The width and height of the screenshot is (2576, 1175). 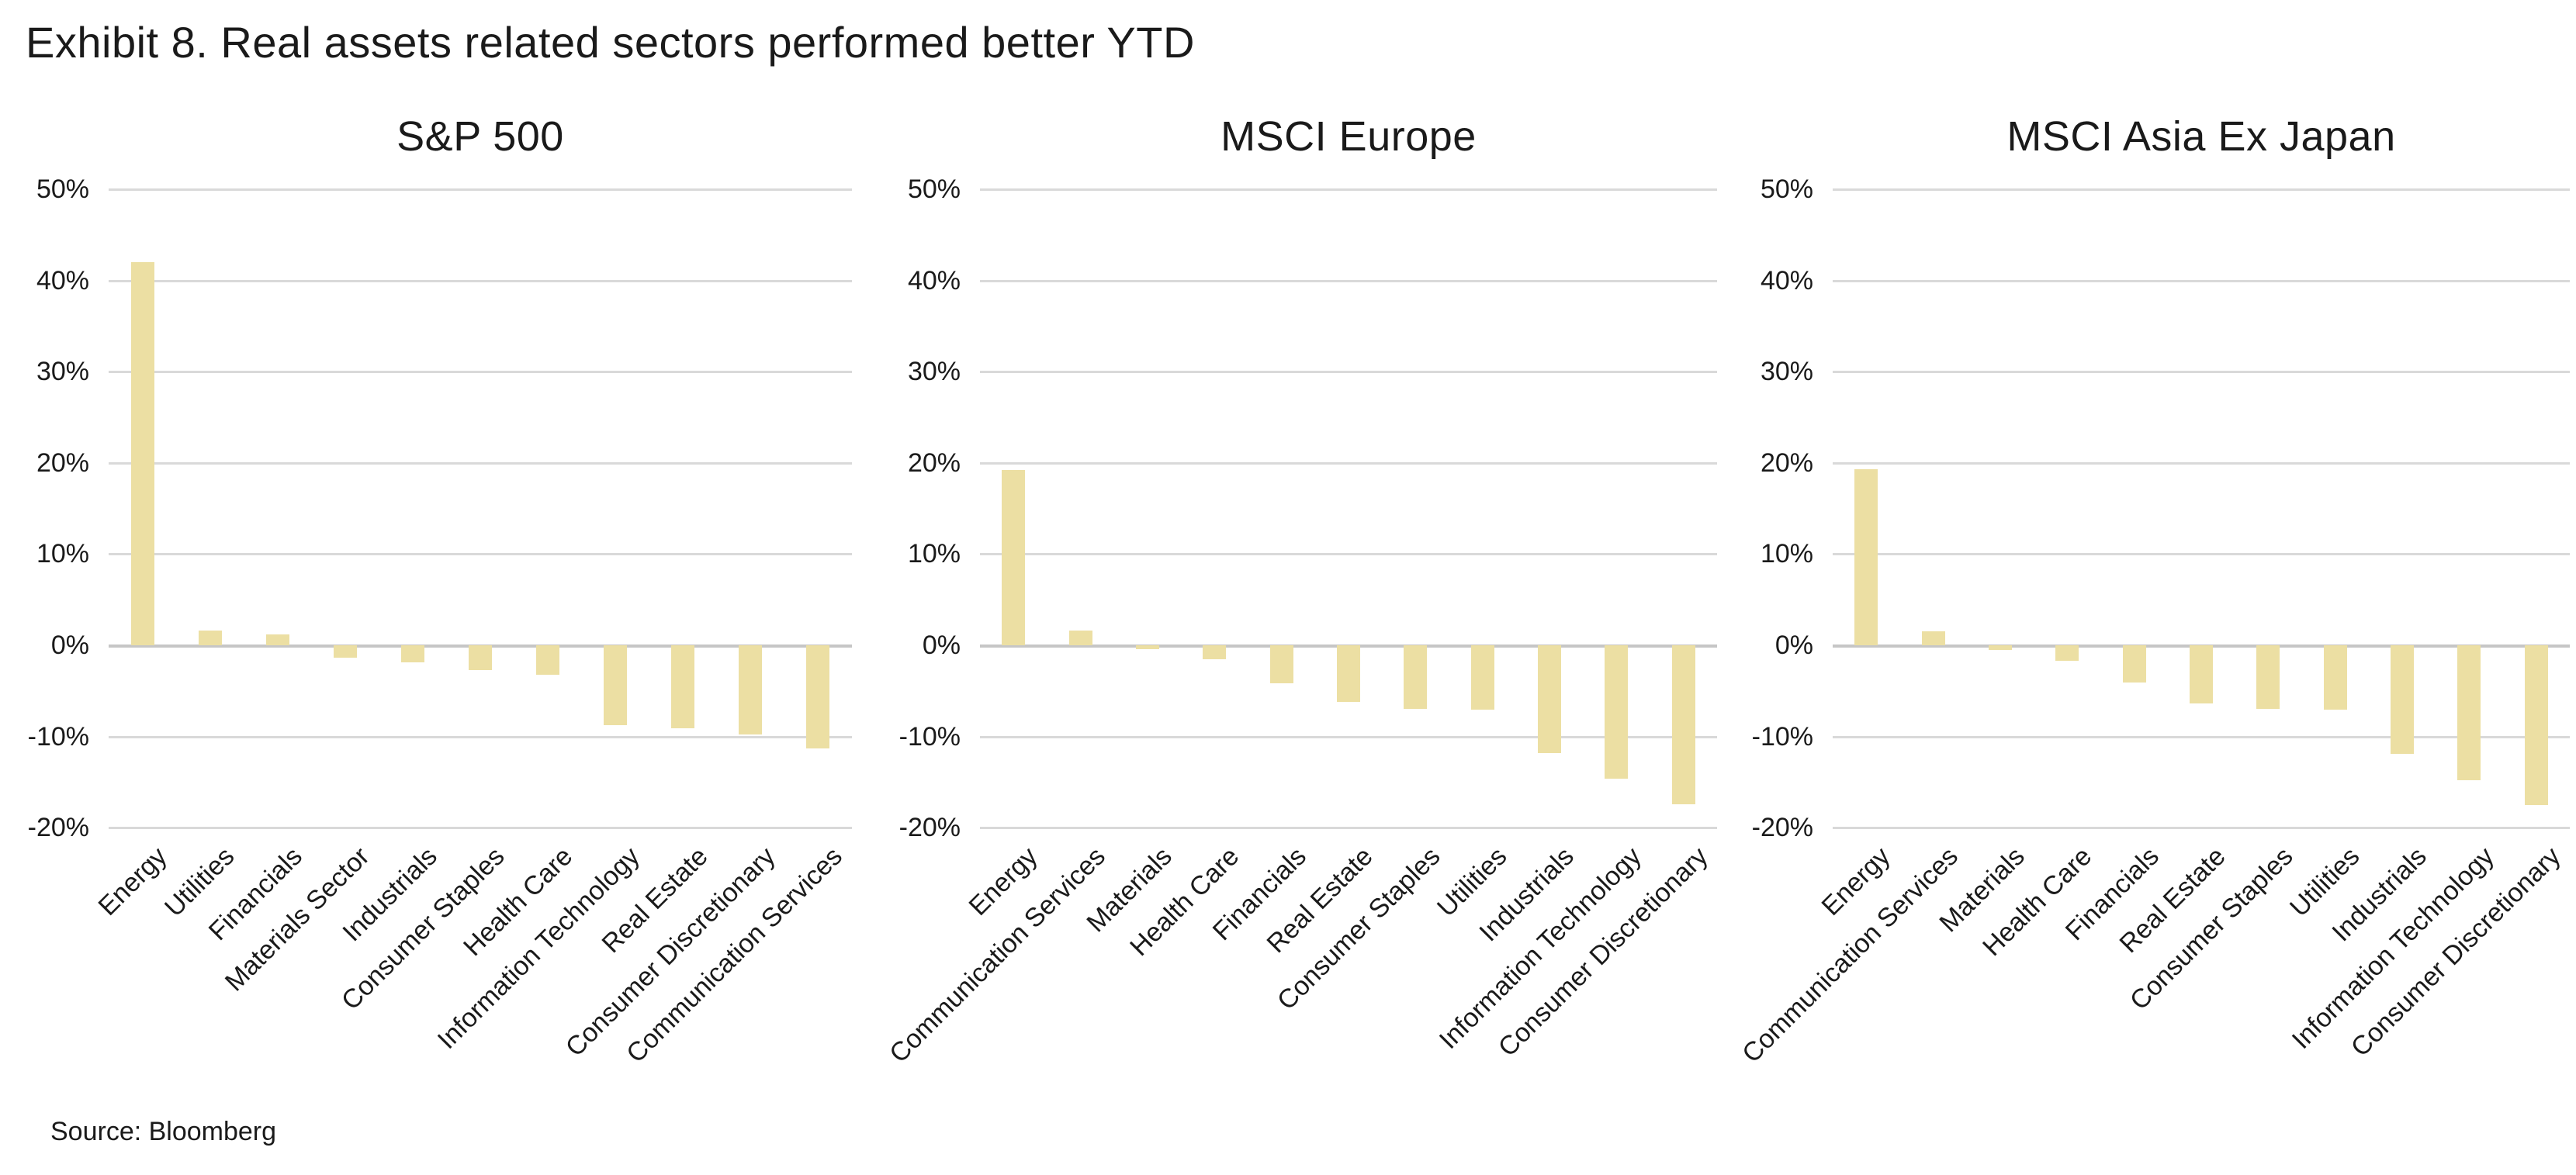 I want to click on x-label-energy: Energy, so click(x=132, y=882).